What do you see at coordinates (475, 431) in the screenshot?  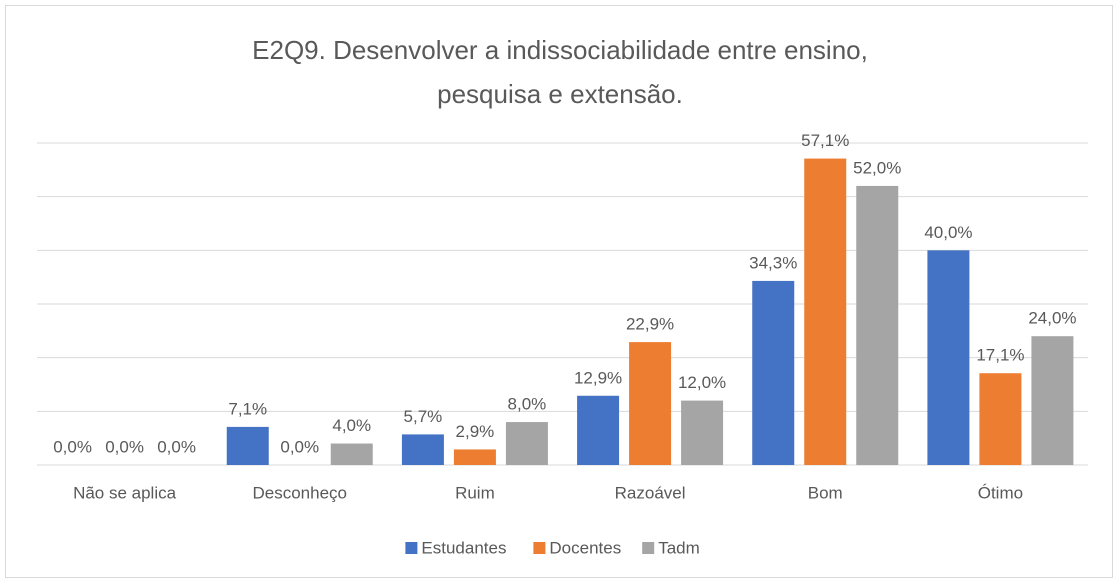 I see `data-label: 2,9%` at bounding box center [475, 431].